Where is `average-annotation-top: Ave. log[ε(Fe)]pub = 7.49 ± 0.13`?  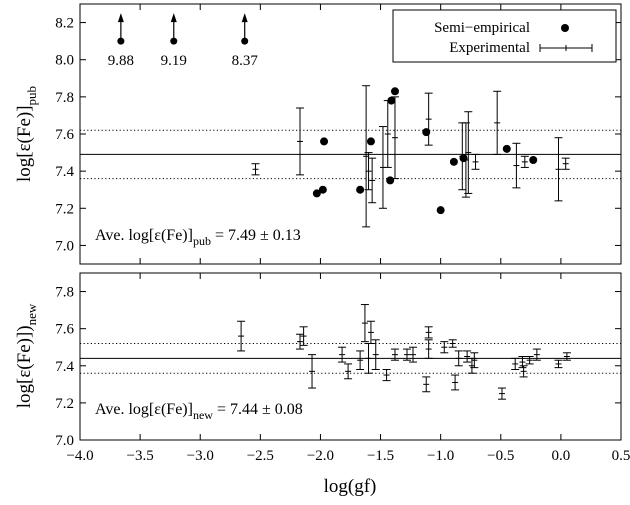
average-annotation-top: Ave. log[ε(Fe)]pub = 7.49 ± 0.13 is located at coordinates (198, 237).